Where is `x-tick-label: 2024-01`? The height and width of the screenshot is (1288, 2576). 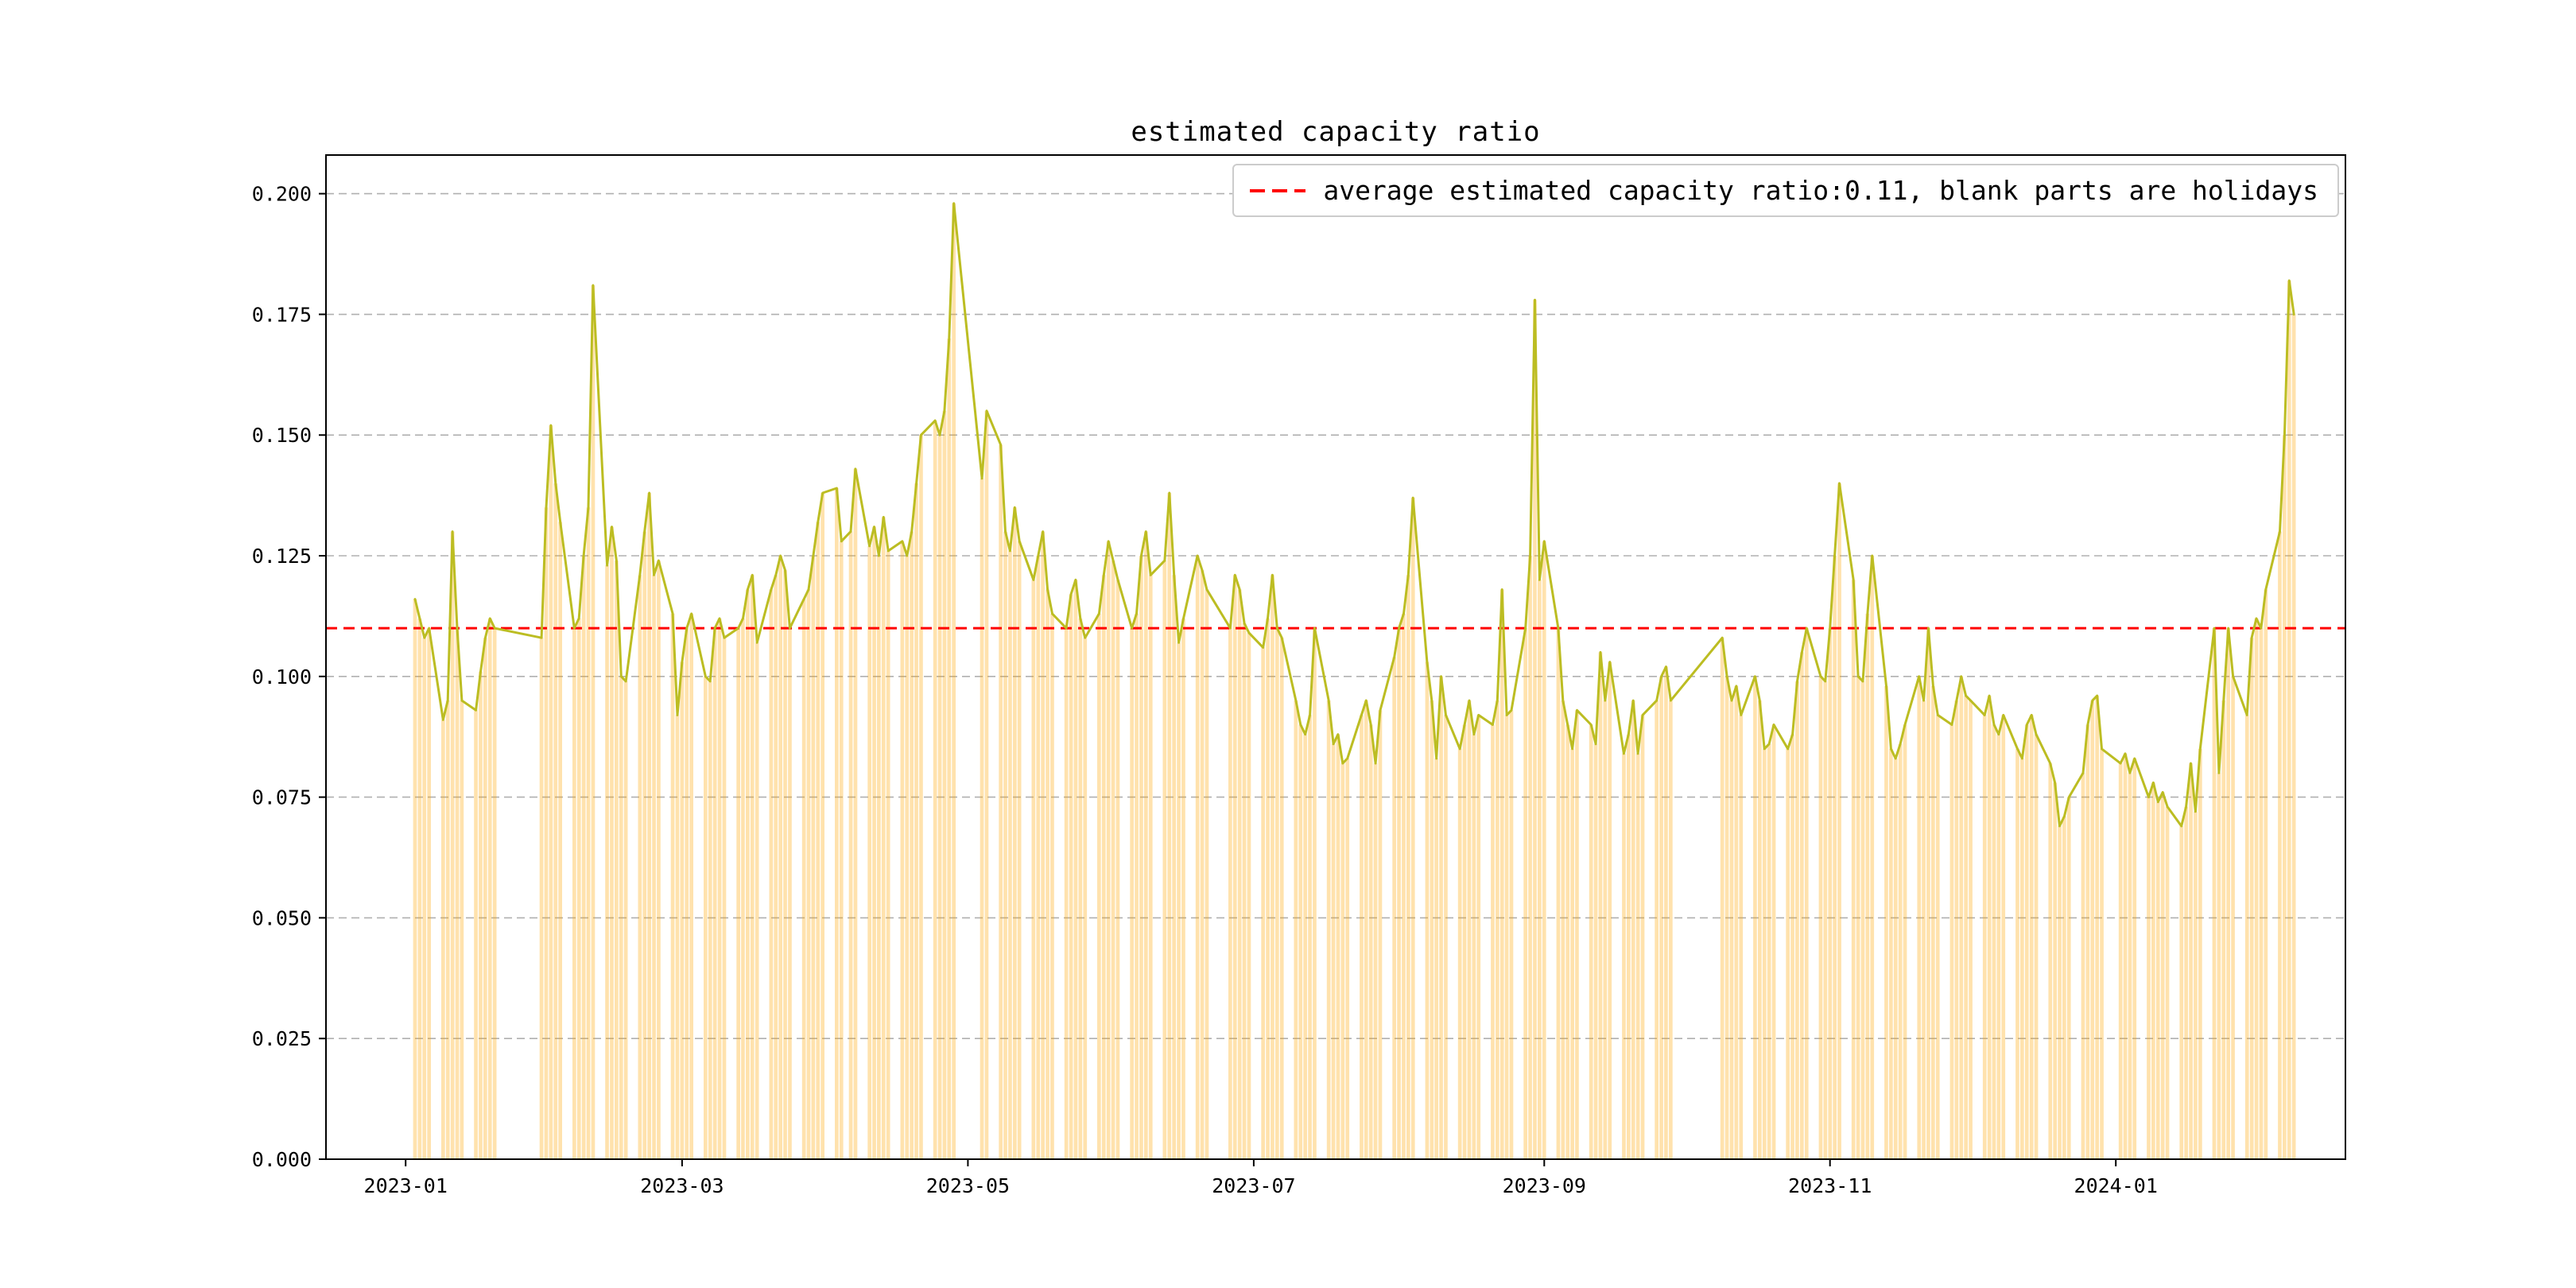
x-tick-label: 2024-01 is located at coordinates (2116, 1185).